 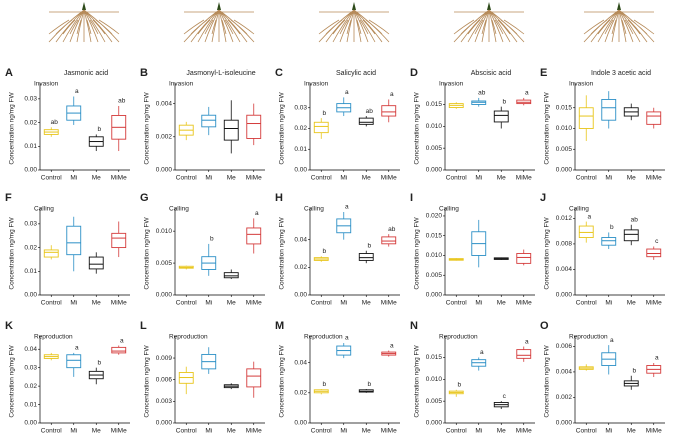 I want to click on y-tick-label: 0.009, so click(x=164, y=358).